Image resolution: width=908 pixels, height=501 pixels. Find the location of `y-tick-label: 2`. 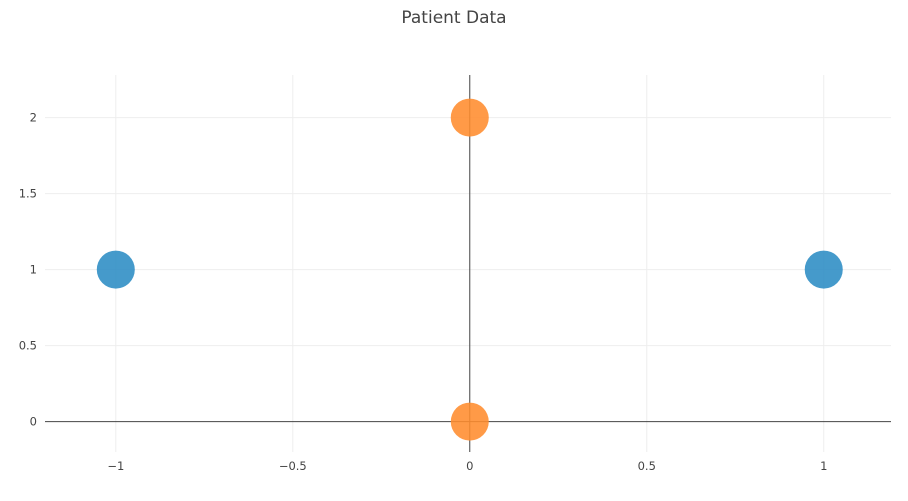

y-tick-label: 2 is located at coordinates (33, 118).